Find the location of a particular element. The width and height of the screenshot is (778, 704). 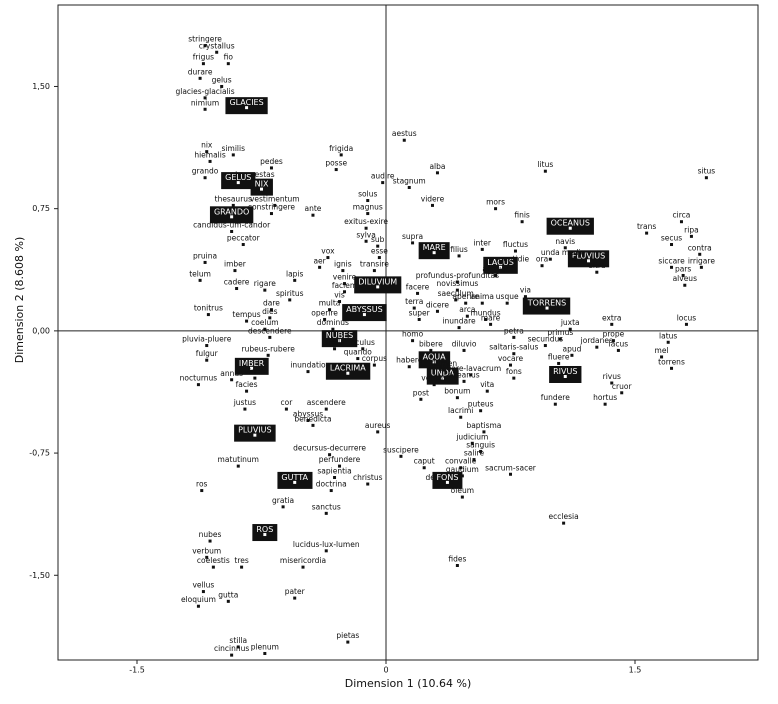

point-label: puteus is located at coordinates (481, 404).